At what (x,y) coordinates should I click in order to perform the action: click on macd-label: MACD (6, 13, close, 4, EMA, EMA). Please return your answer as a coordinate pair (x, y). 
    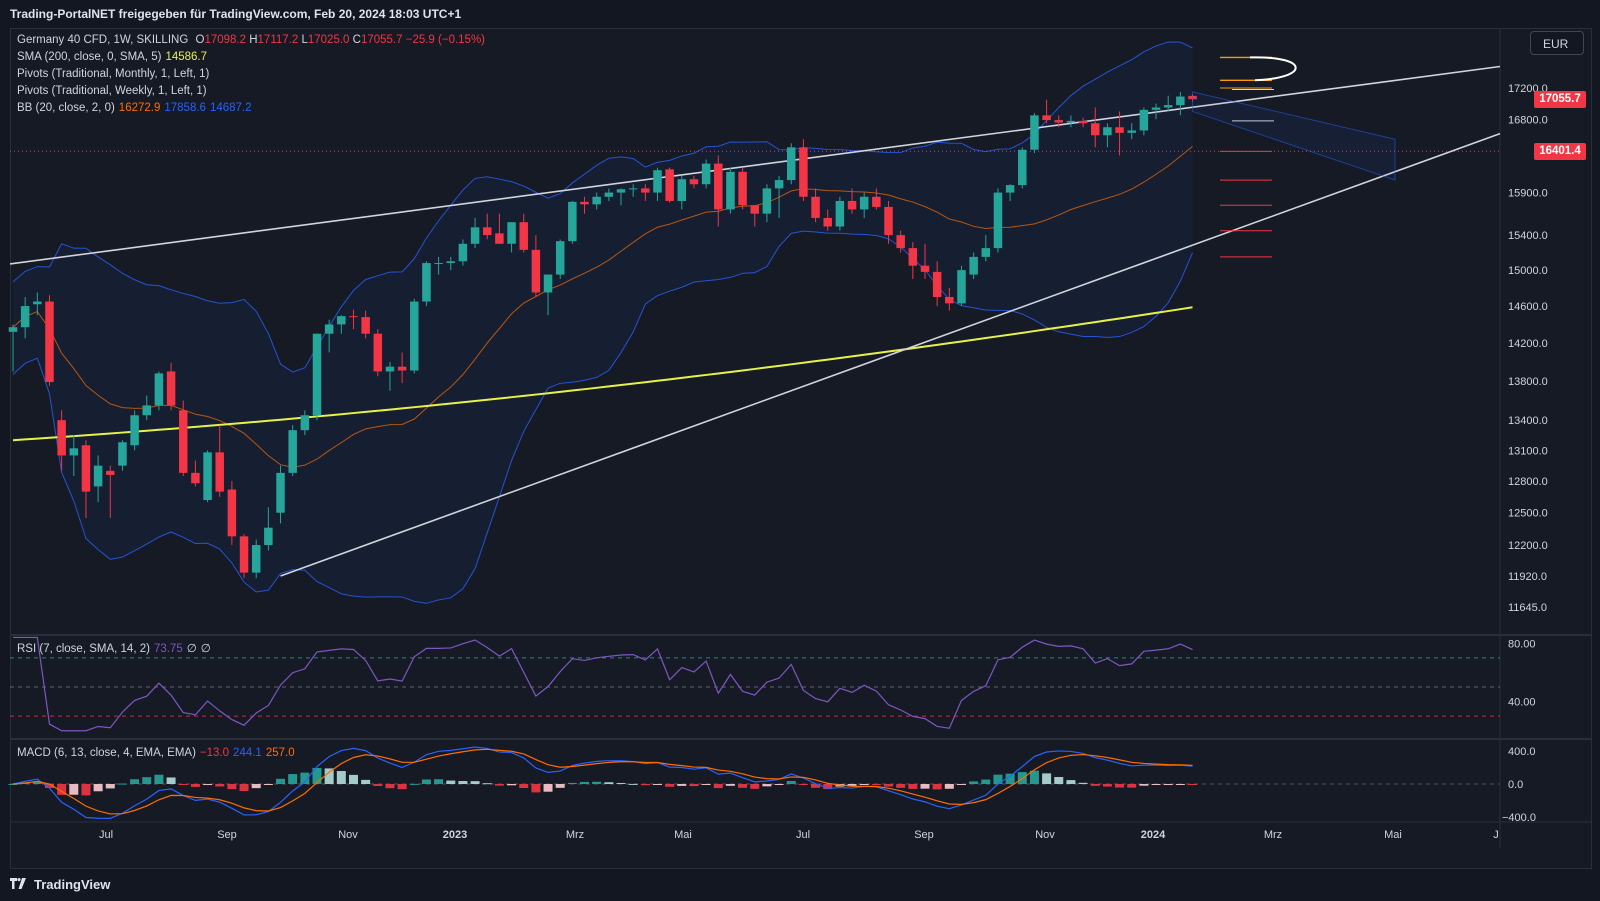
    Looking at the image, I should click on (106, 753).